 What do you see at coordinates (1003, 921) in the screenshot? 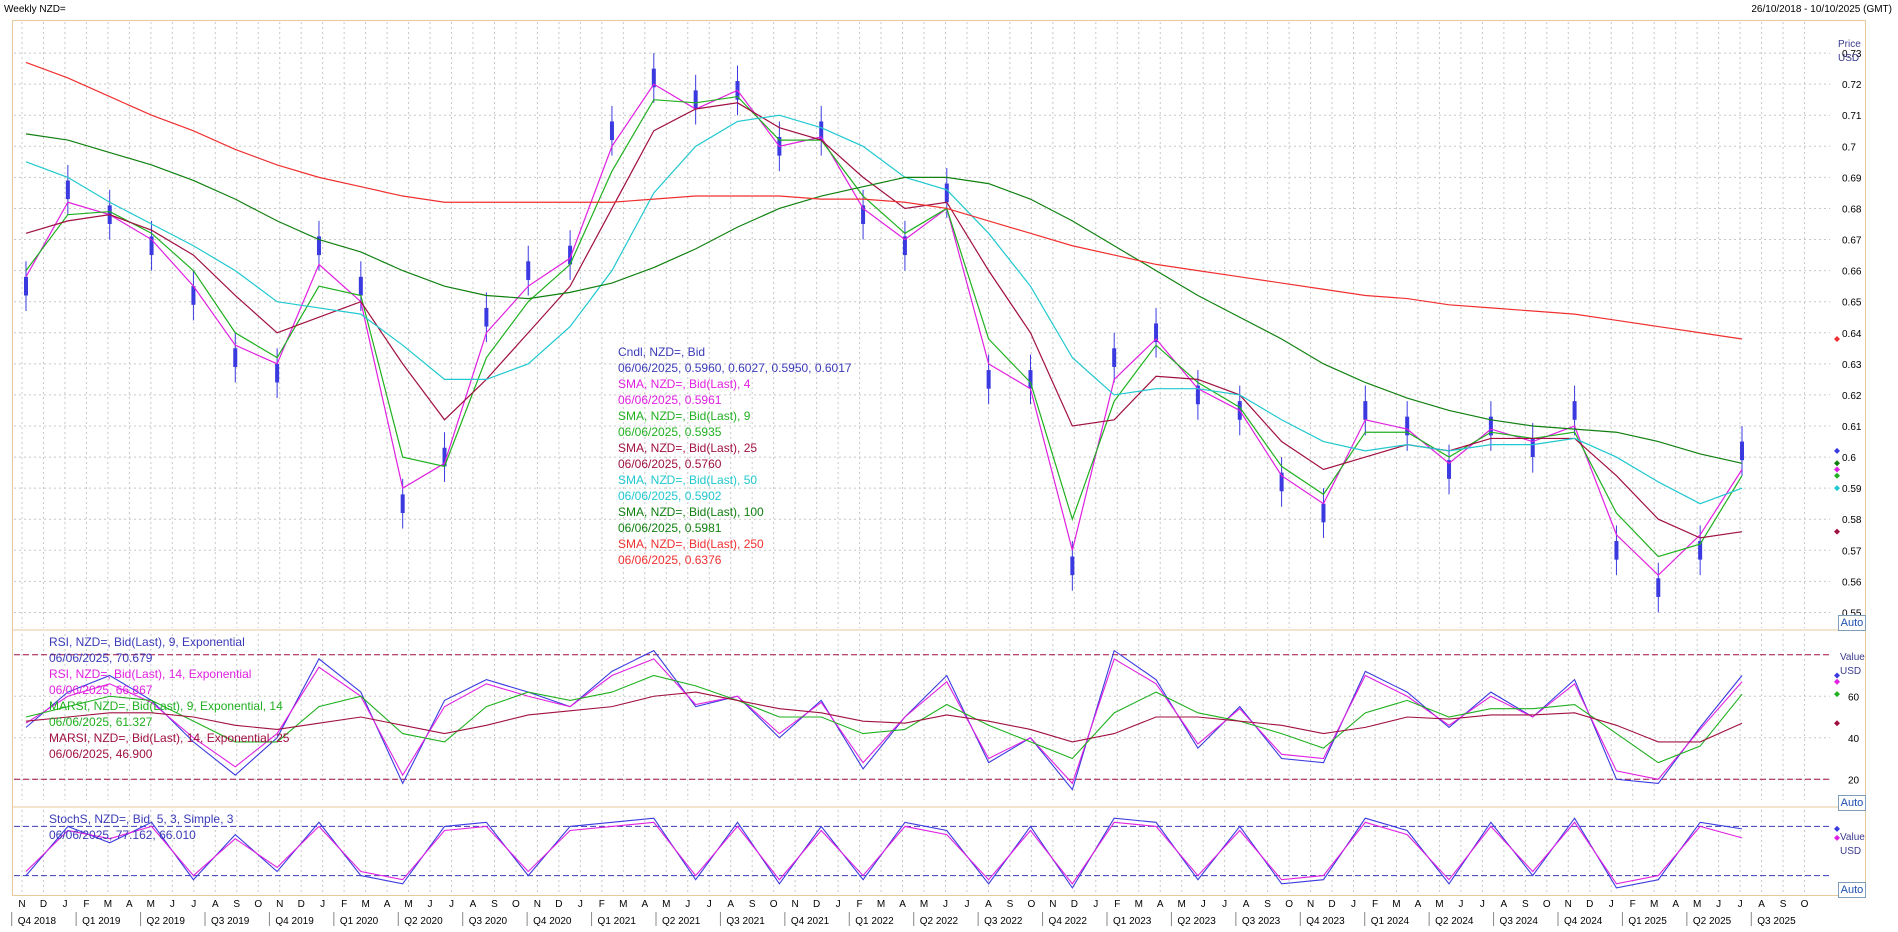
I see `x-quarter-label: Q3 2022` at bounding box center [1003, 921].